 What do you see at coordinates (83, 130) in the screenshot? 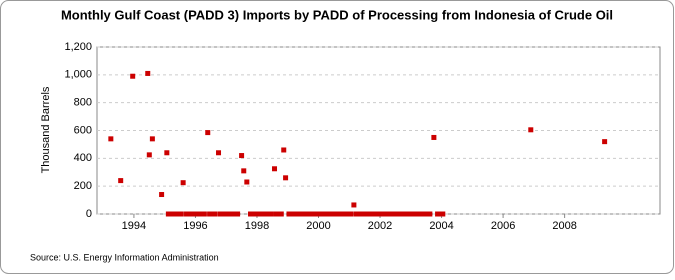
I see `y-tick-label: 600` at bounding box center [83, 130].